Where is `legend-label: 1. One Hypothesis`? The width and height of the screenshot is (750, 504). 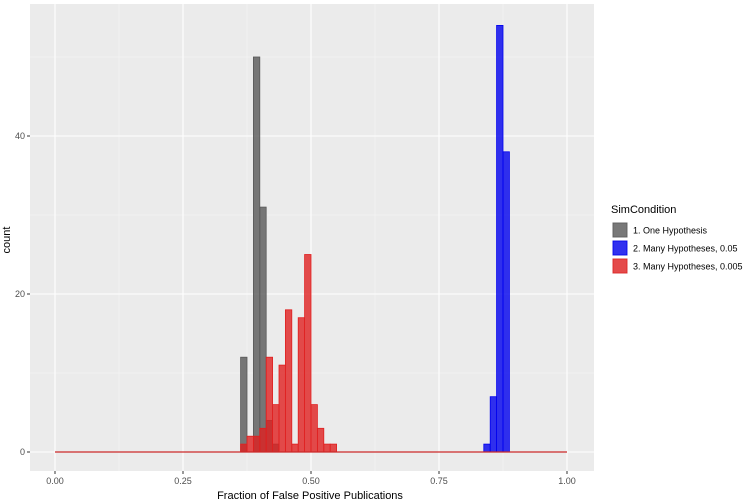 legend-label: 1. One Hypothesis is located at coordinates (670, 231).